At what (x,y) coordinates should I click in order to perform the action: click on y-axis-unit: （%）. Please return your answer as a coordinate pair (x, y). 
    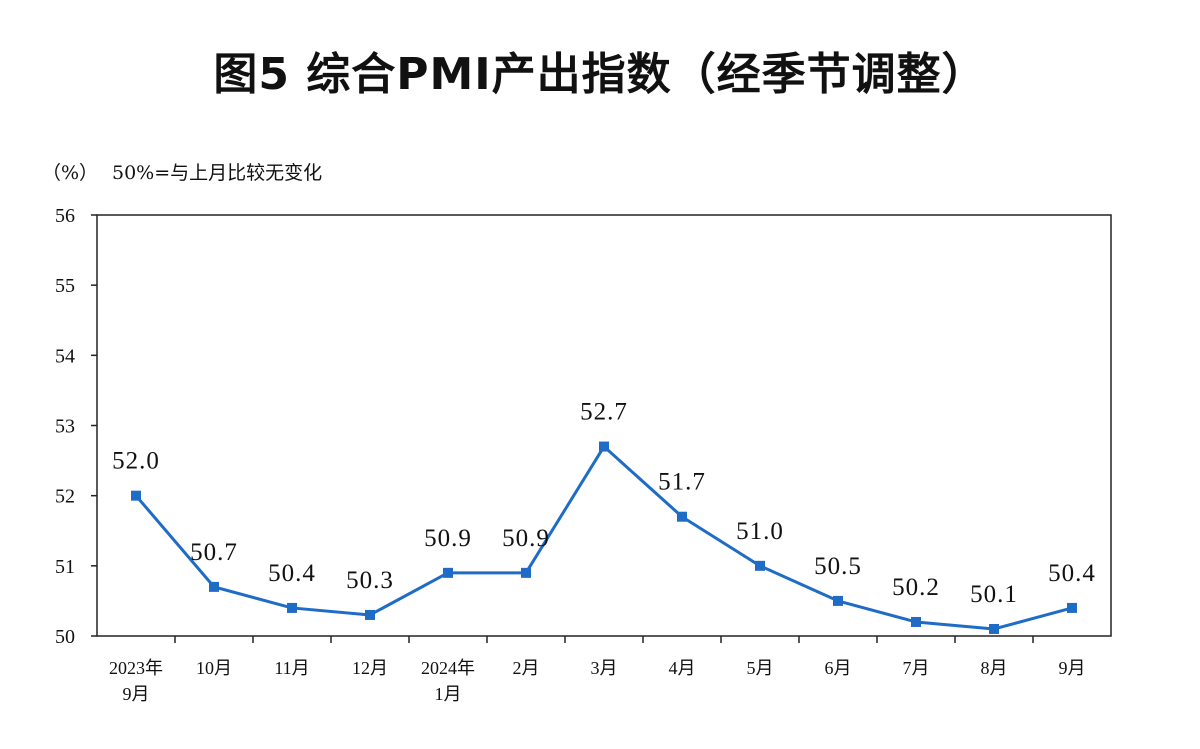
    Looking at the image, I should click on (70, 173).